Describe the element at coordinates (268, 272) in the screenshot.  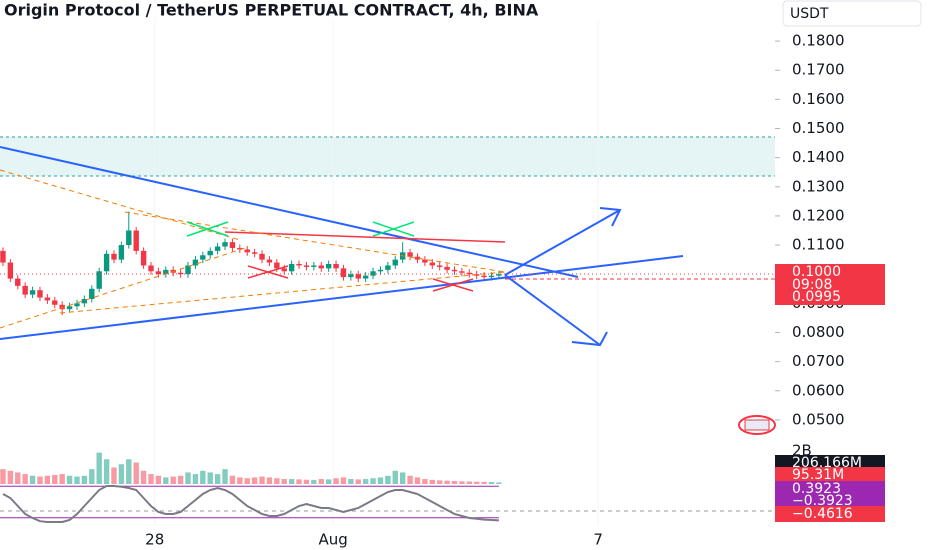
I see `x-mark` at that location.